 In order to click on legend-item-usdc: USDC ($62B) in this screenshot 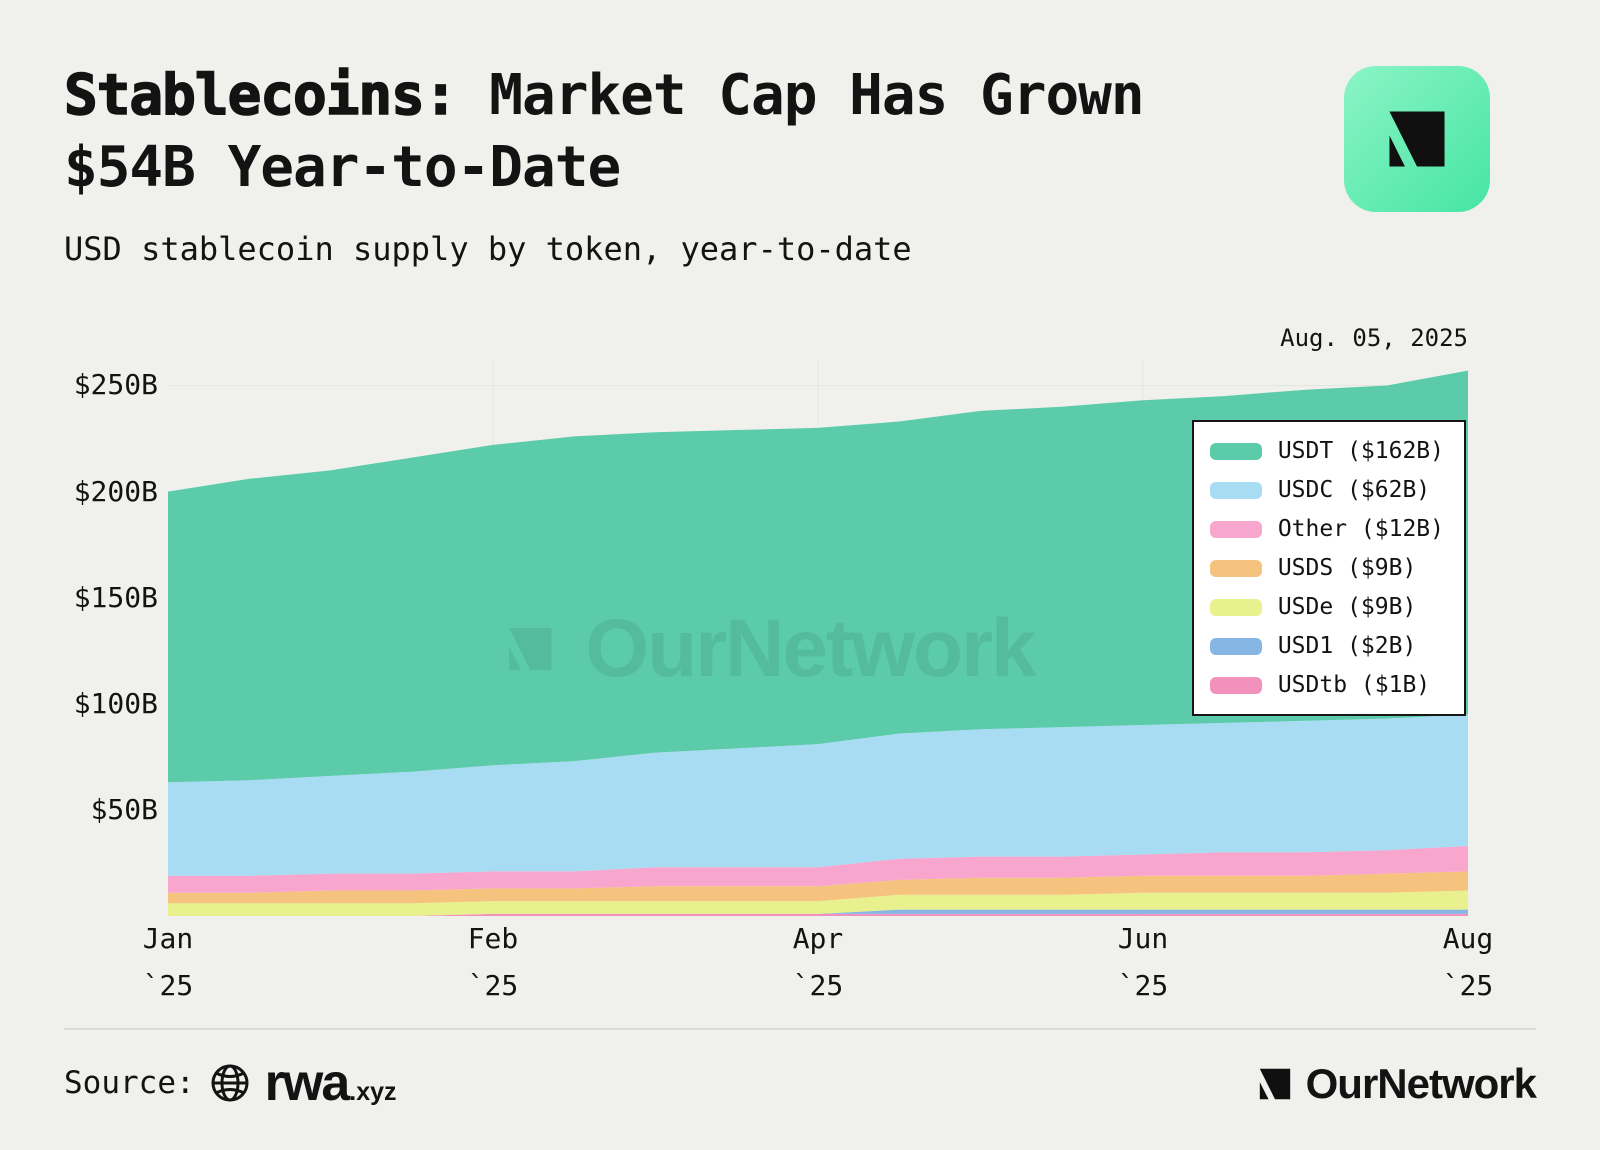, I will do `click(1326, 490)`.